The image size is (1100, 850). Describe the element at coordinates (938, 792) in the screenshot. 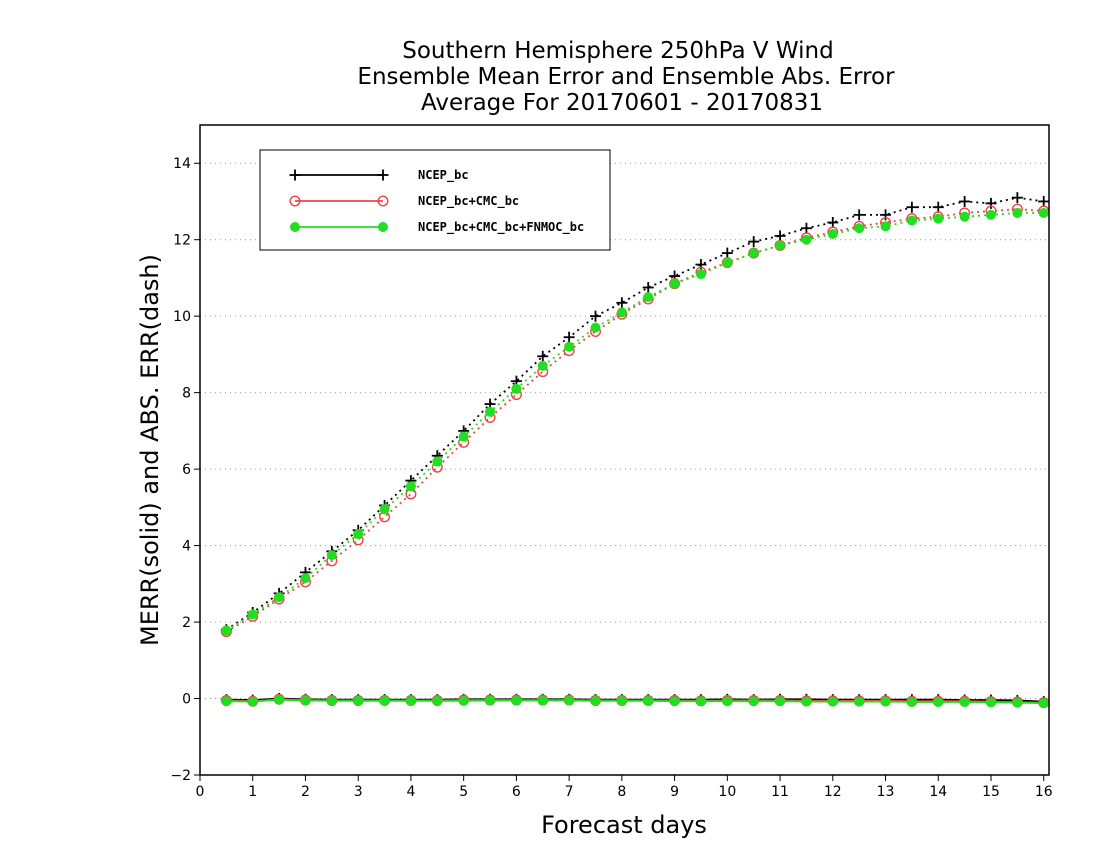

I see `x-tick-label-14: 14` at that location.